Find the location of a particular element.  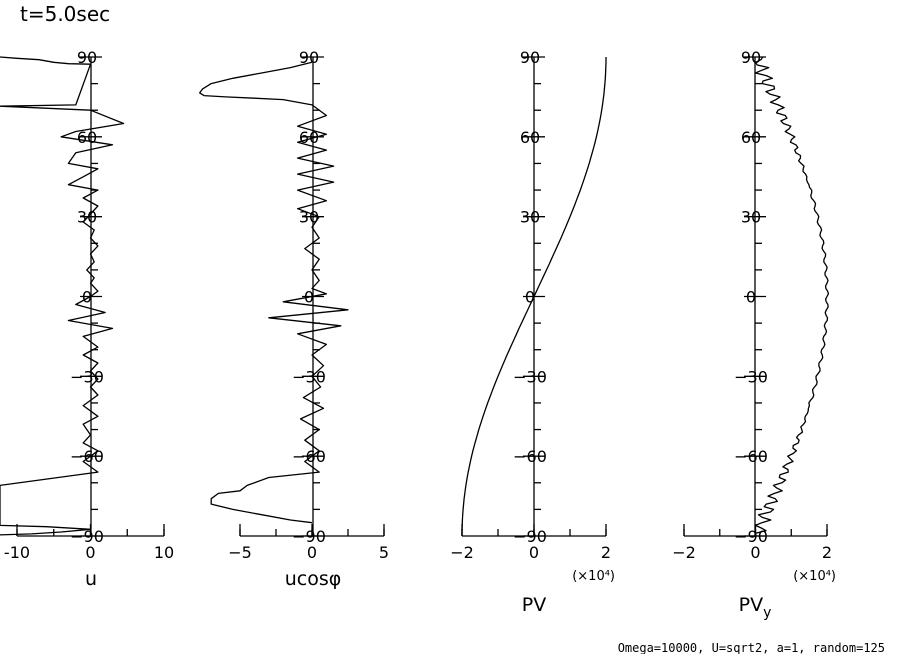

pv-y-tick-label: −30 is located at coordinates (530, 376).